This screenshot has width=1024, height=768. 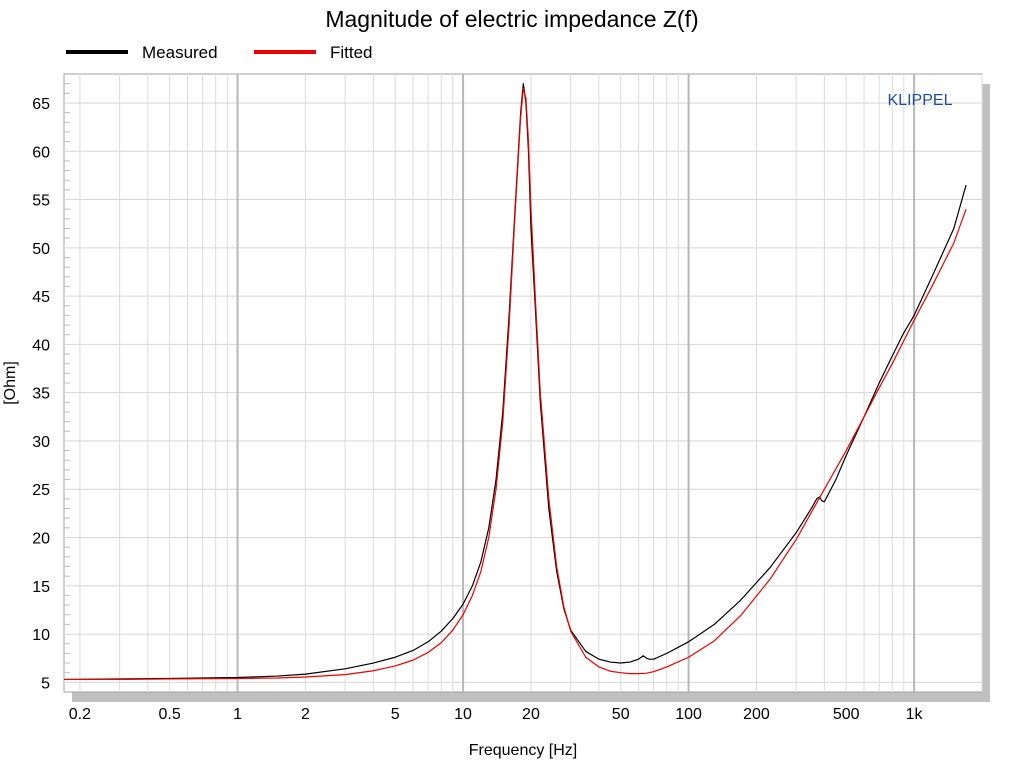 What do you see at coordinates (41, 152) in the screenshot?
I see `y-tick-label: 60` at bounding box center [41, 152].